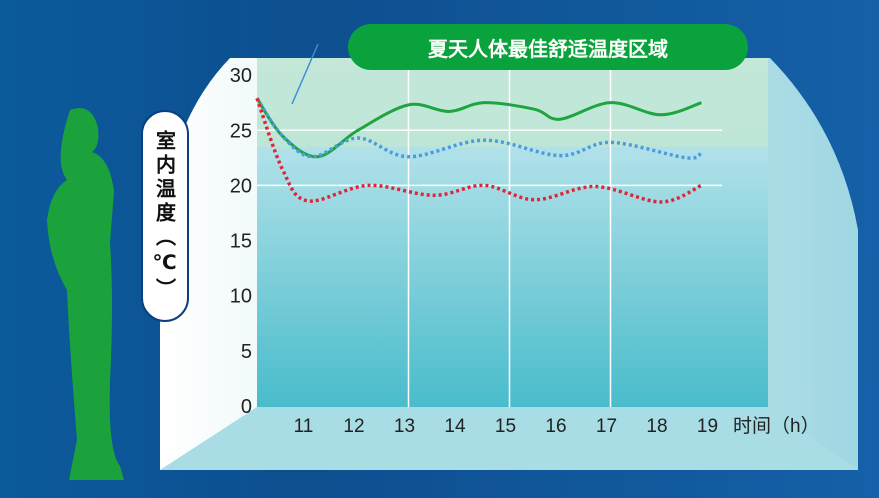 The height and width of the screenshot is (498, 879). What do you see at coordinates (707, 426) in the screenshot?
I see `x-tick-label: 19` at bounding box center [707, 426].